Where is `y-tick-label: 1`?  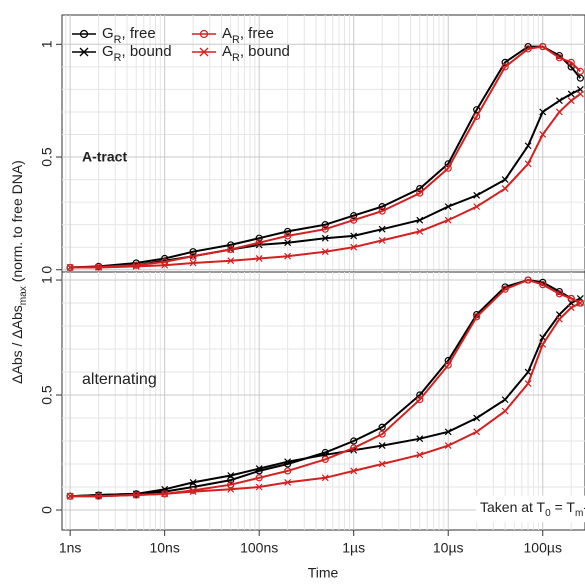
y-tick-label: 1 is located at coordinates (47, 280).